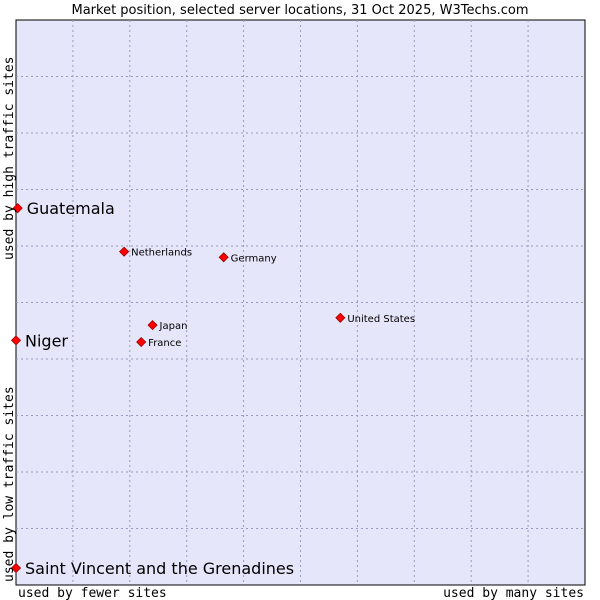 This screenshot has width=600, height=600. Describe the element at coordinates (71, 208) in the screenshot. I see `point-label-guatemala: Guatemala` at that location.